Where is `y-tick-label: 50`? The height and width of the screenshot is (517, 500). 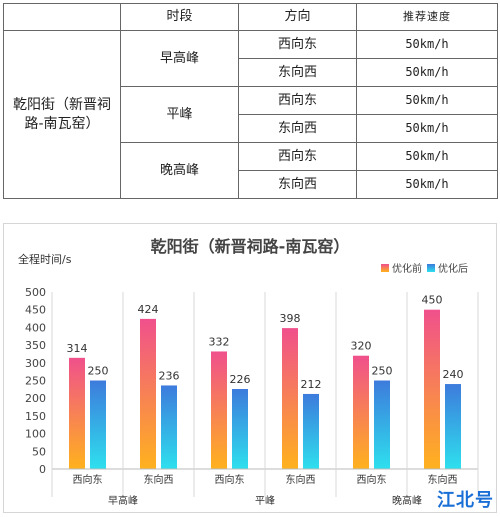 y-tick-label: 50 is located at coordinates (39, 451).